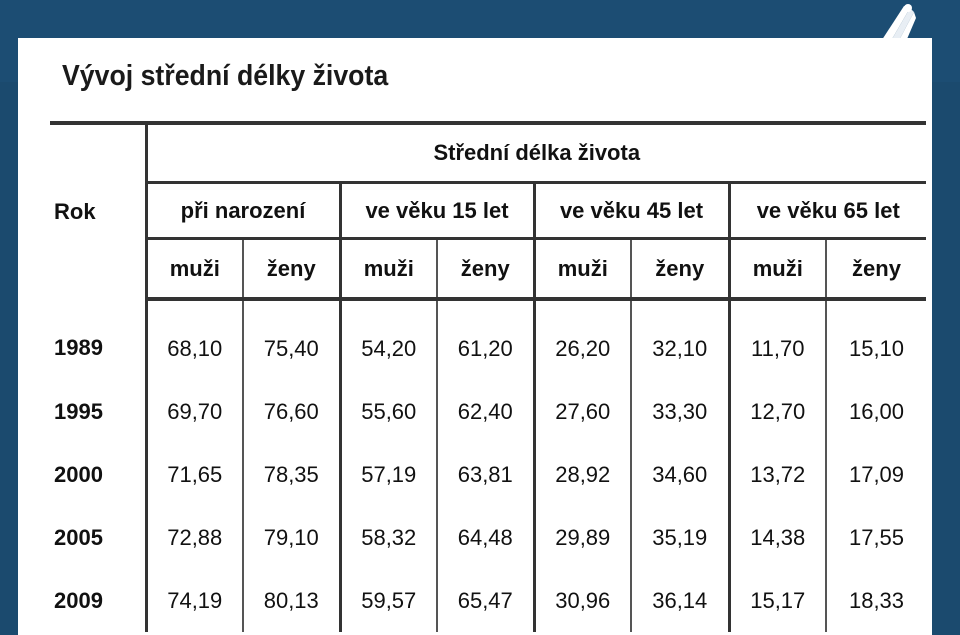  What do you see at coordinates (292, 411) in the screenshot?
I see `value-cell: 76,60` at bounding box center [292, 411].